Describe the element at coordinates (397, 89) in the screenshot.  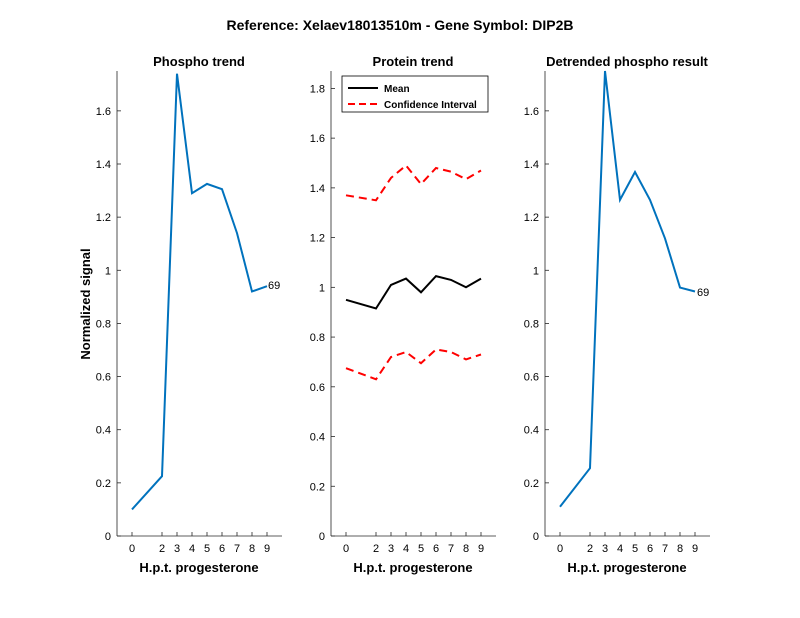
I see `legend-mean-label: Mean` at that location.